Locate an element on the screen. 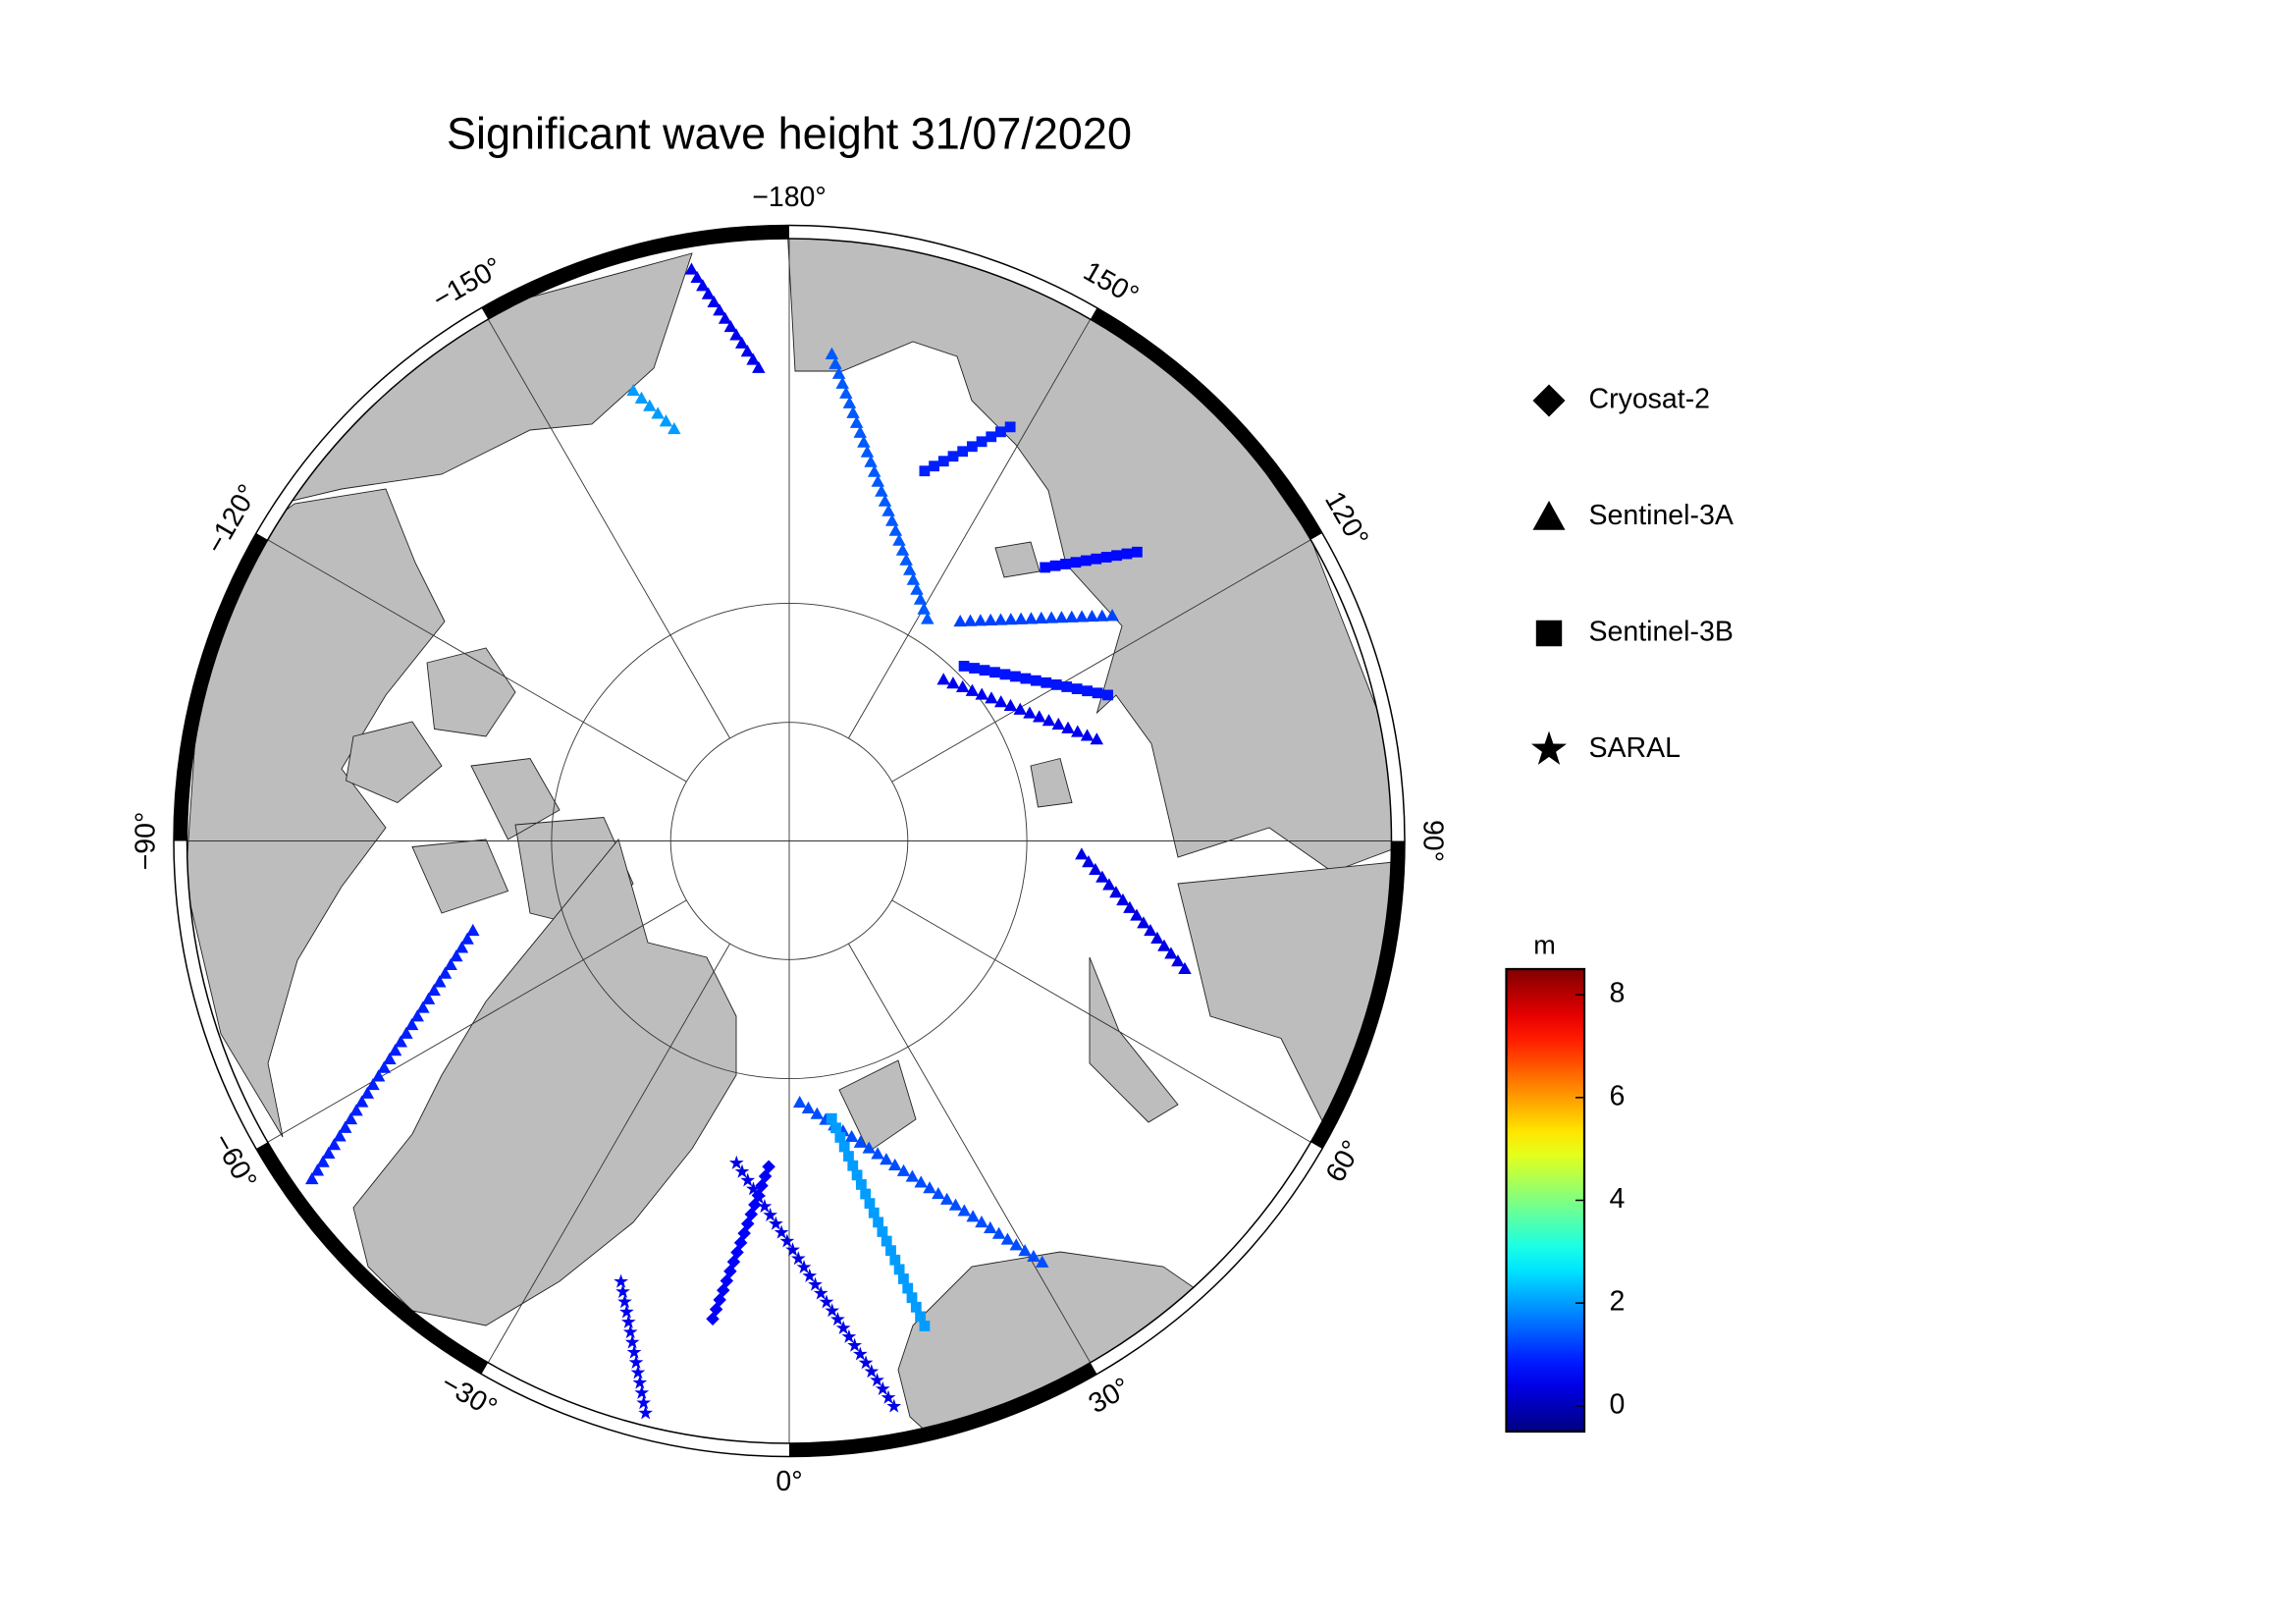  legend-marker is located at coordinates (1549, 516).